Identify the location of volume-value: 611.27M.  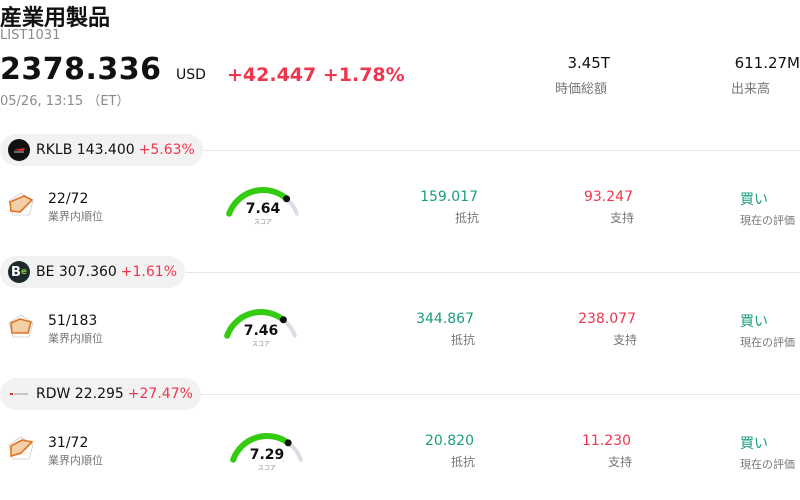
(767, 63).